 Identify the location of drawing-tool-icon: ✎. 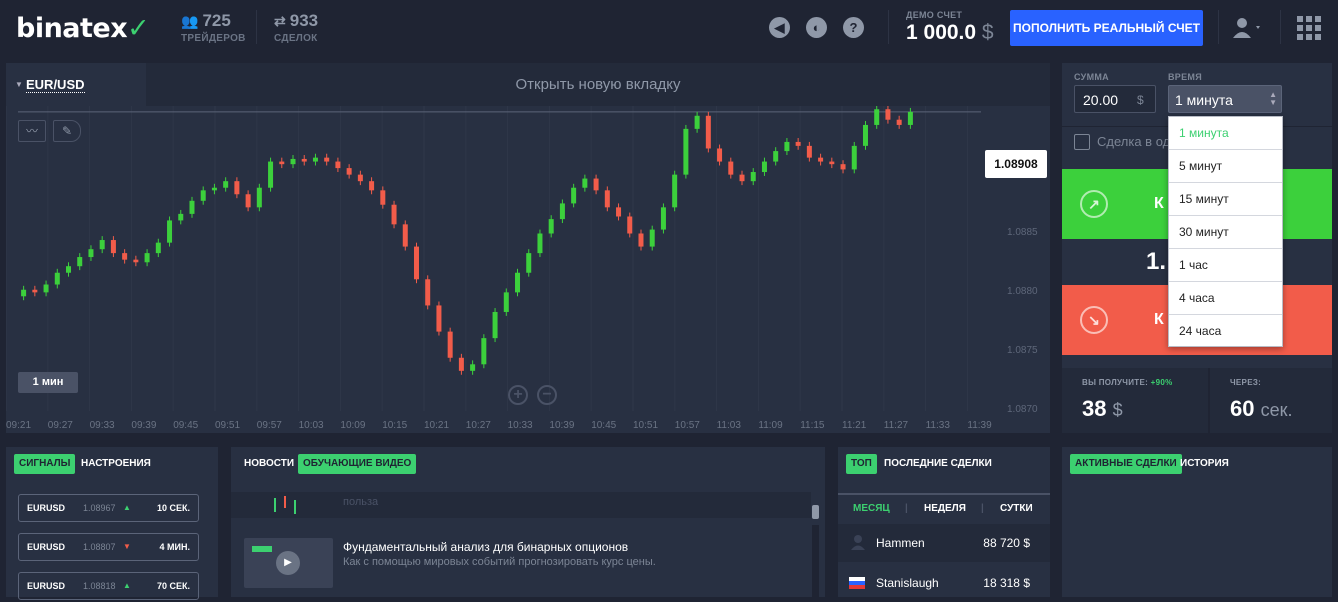
(67, 131).